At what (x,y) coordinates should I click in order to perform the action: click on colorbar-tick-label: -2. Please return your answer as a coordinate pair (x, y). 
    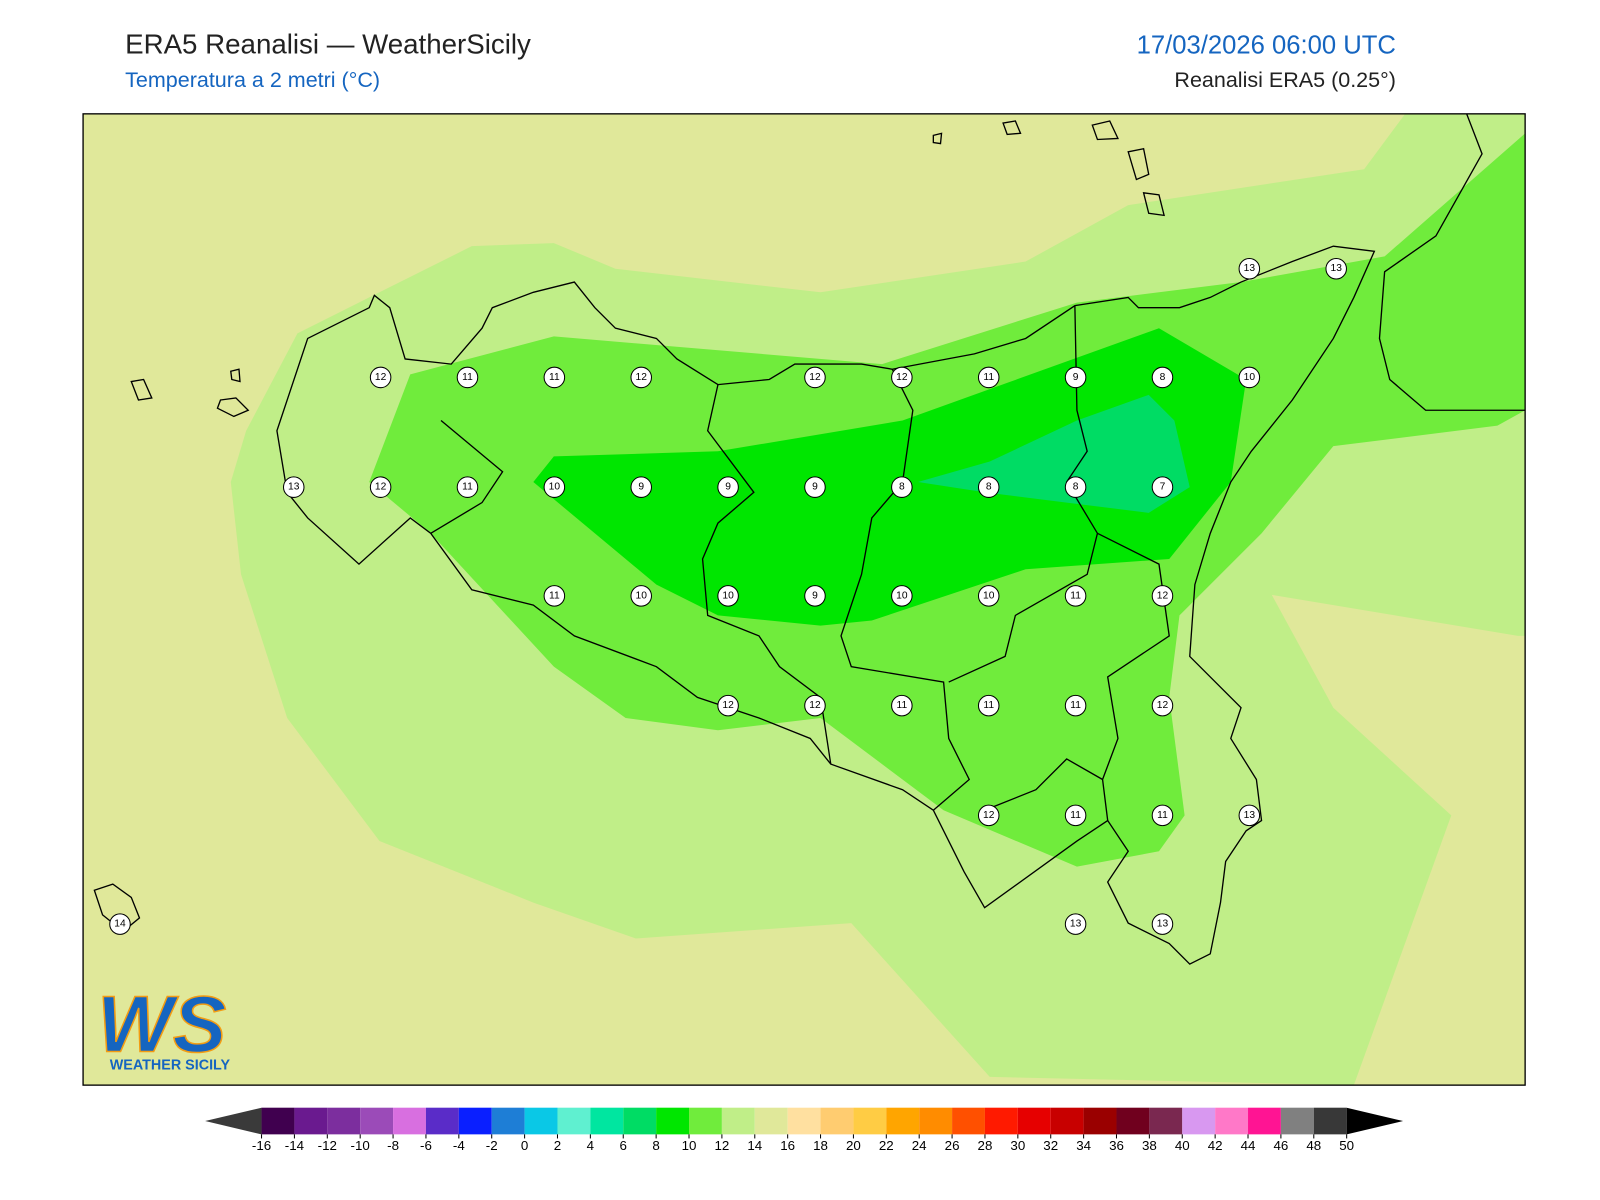
    Looking at the image, I should click on (492, 1145).